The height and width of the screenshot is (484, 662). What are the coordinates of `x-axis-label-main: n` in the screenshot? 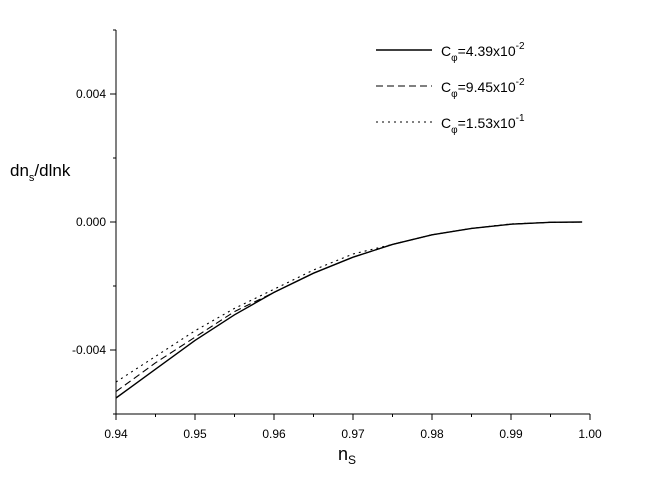 It's located at (343, 454).